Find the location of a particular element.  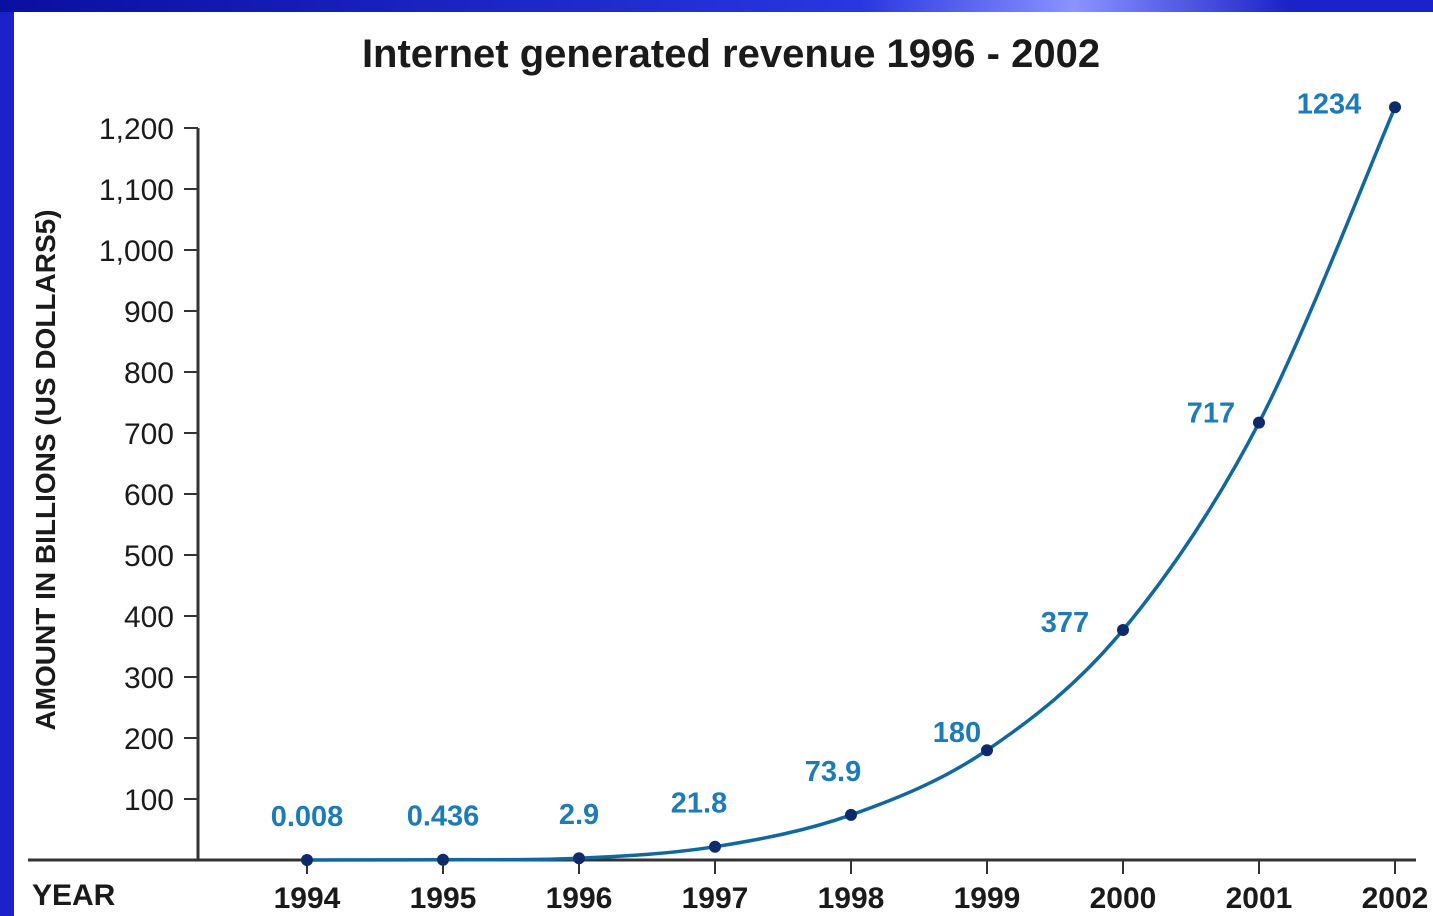

data-label: 0.008 is located at coordinates (307, 817).